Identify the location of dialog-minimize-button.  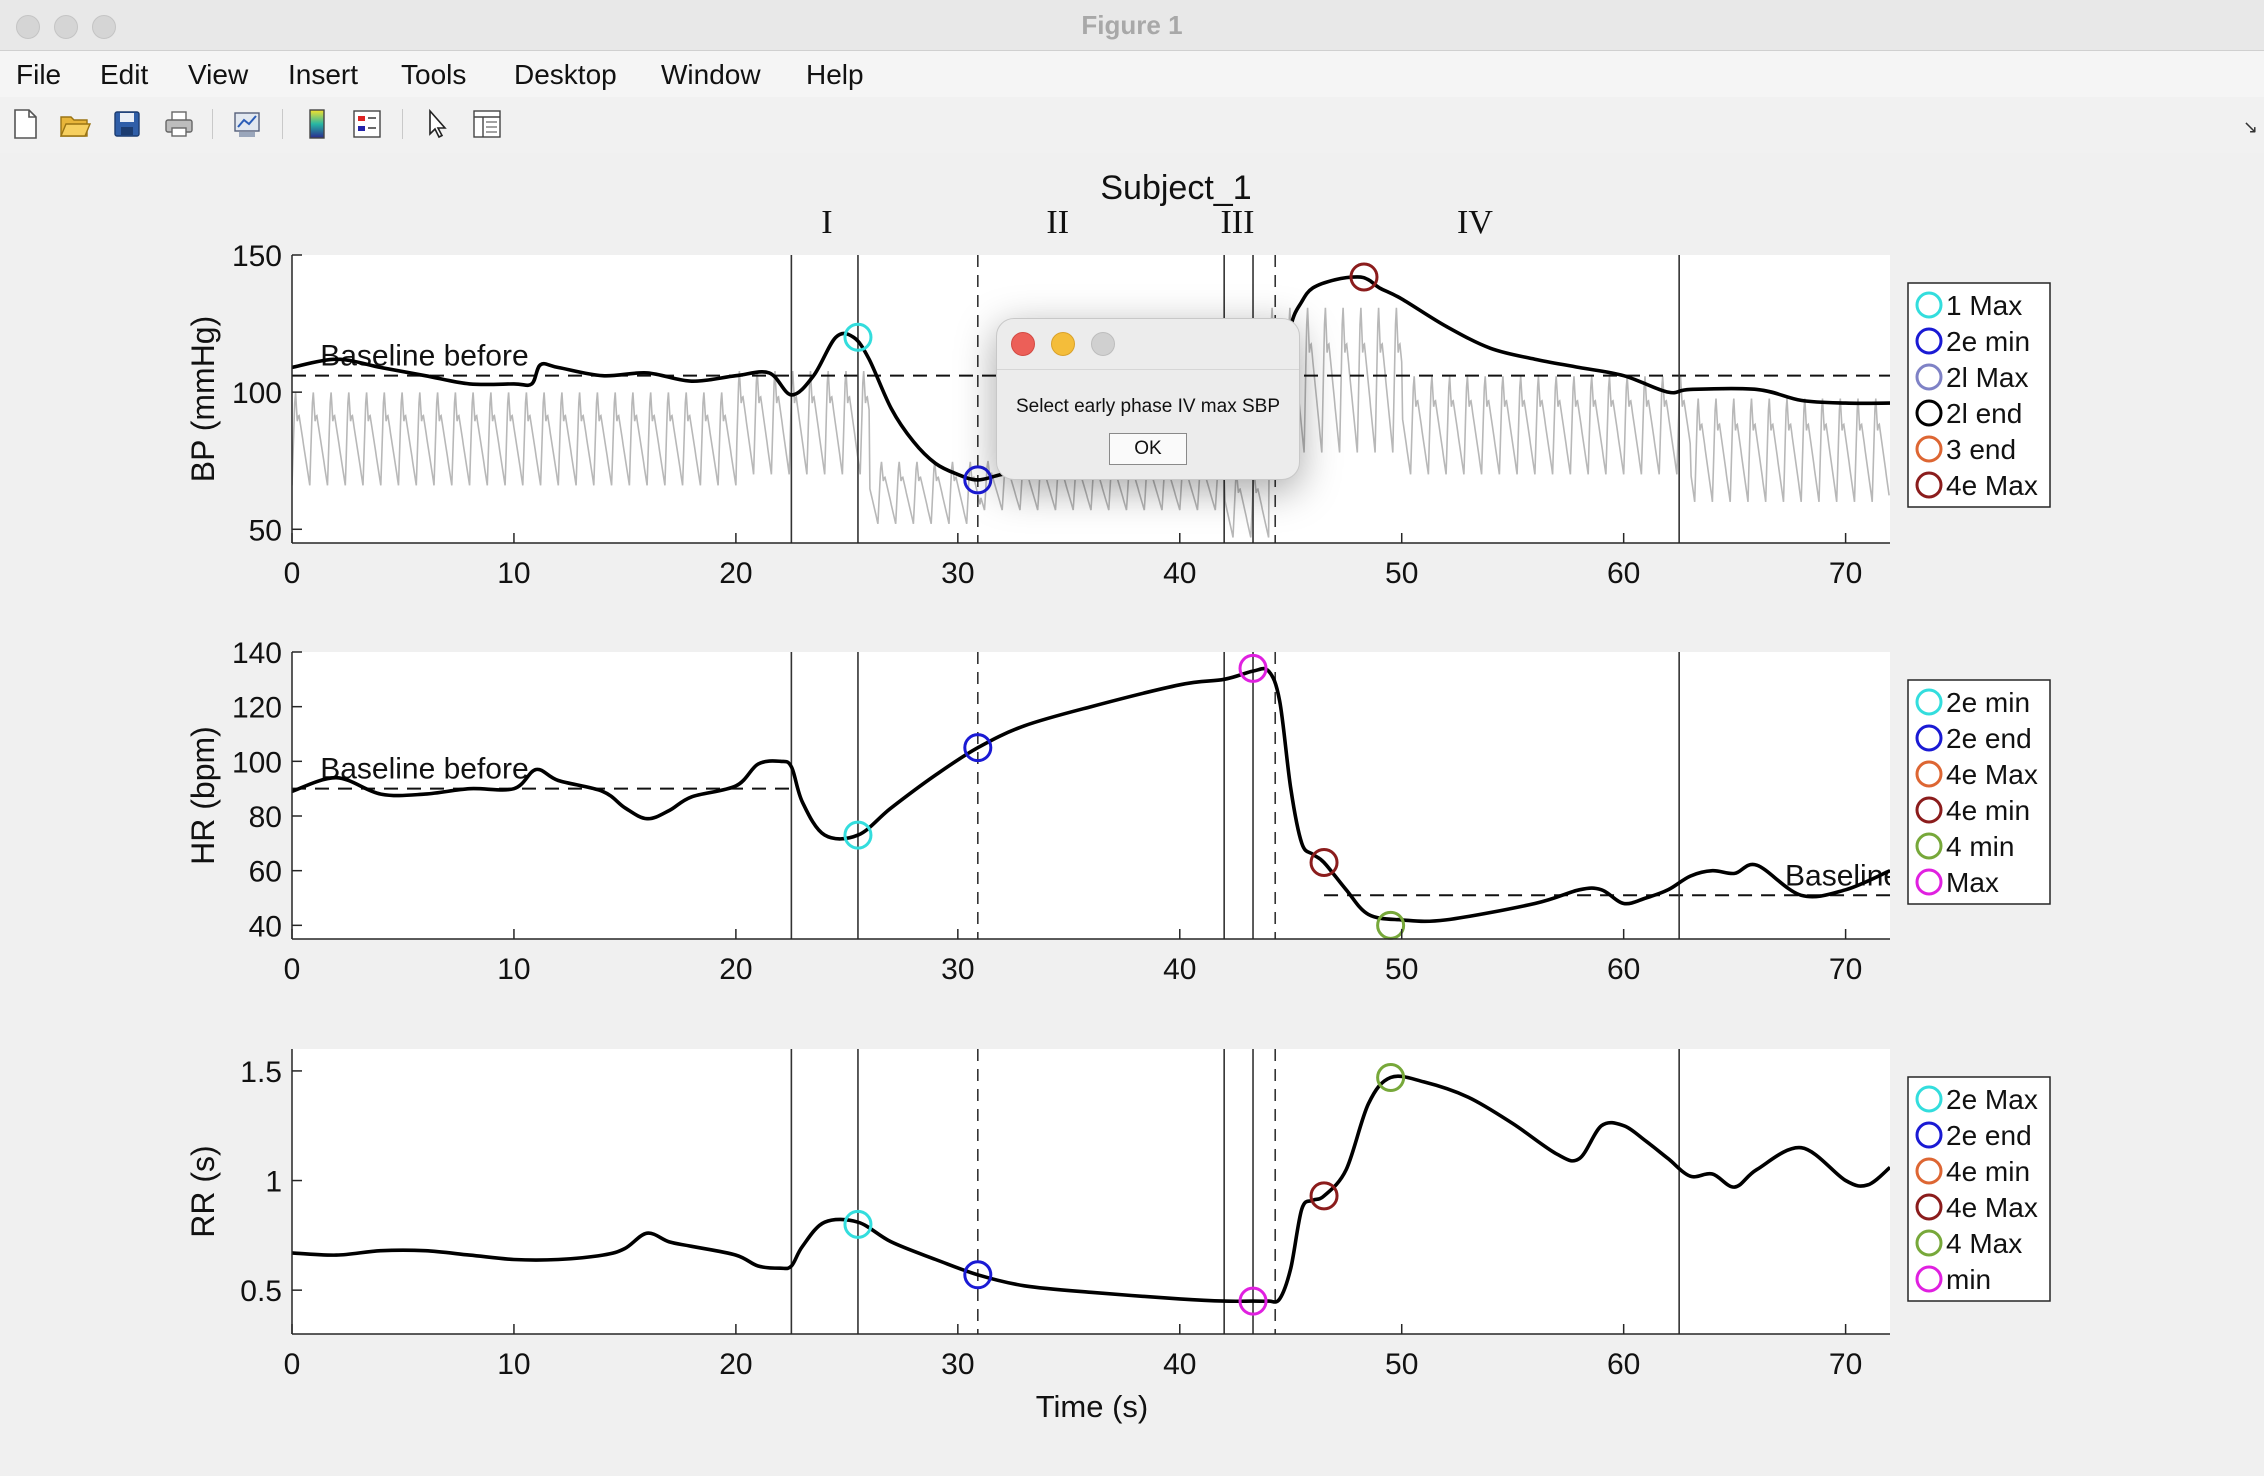
(1063, 344).